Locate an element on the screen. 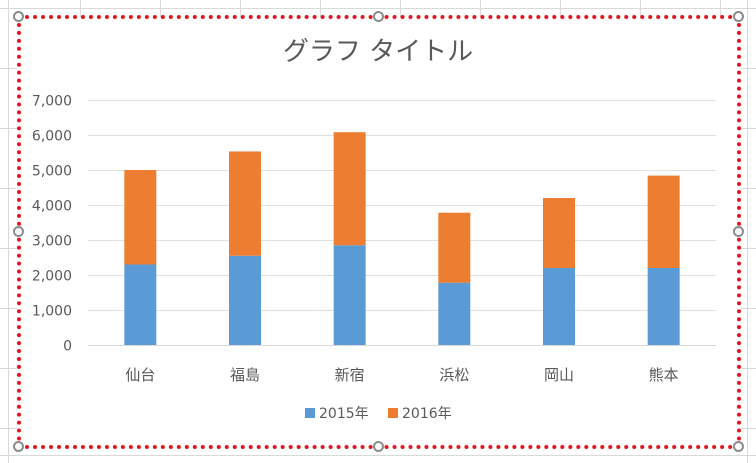 The image size is (756, 463). resize-handle-right is located at coordinates (738, 231).